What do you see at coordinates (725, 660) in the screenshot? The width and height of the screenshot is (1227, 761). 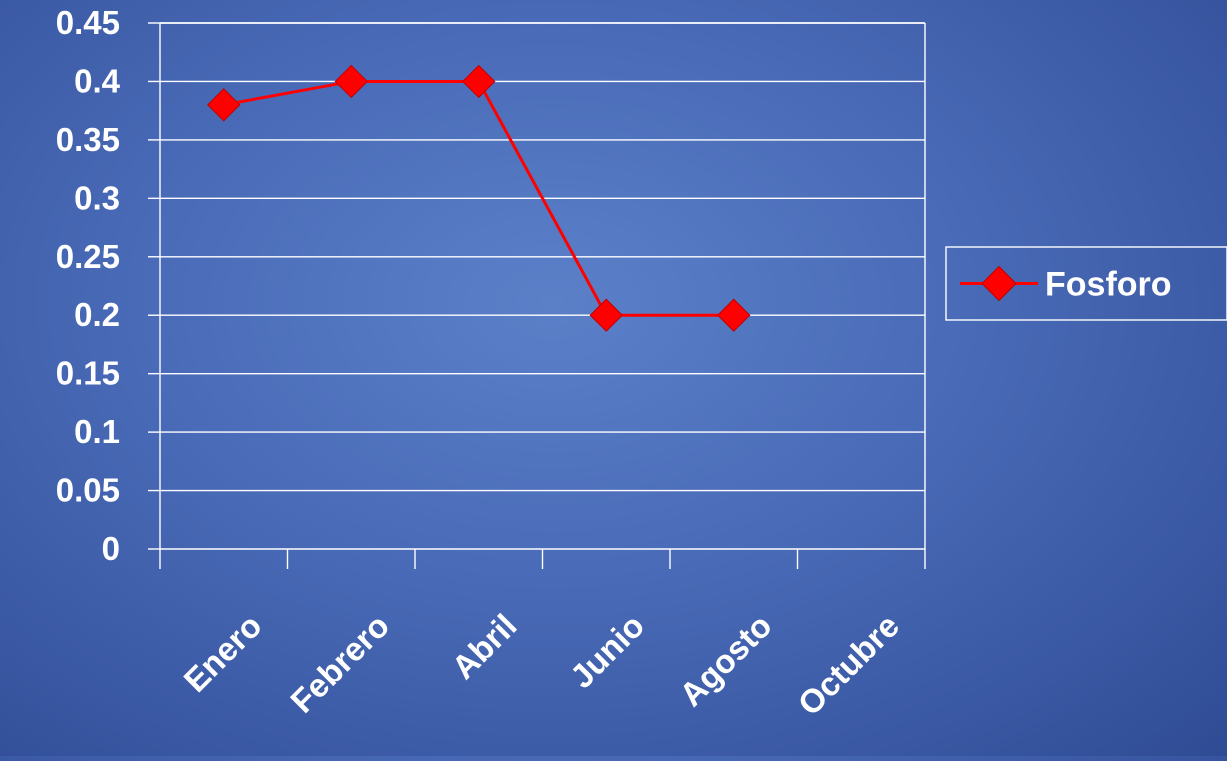 I see `x-tick-label: Agosto` at bounding box center [725, 660].